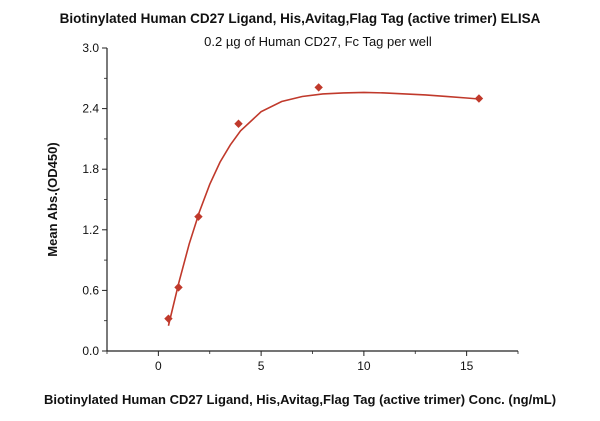  Describe the element at coordinates (312, 362) in the screenshot. I see `x-axis-ticks: 0 5 10 15` at that location.